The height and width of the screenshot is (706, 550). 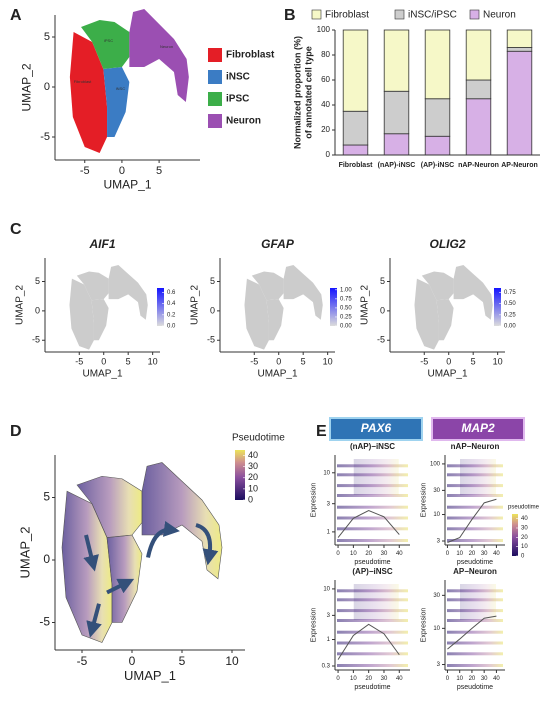 I want to click on plot-title: GFAP, so click(x=278, y=244).